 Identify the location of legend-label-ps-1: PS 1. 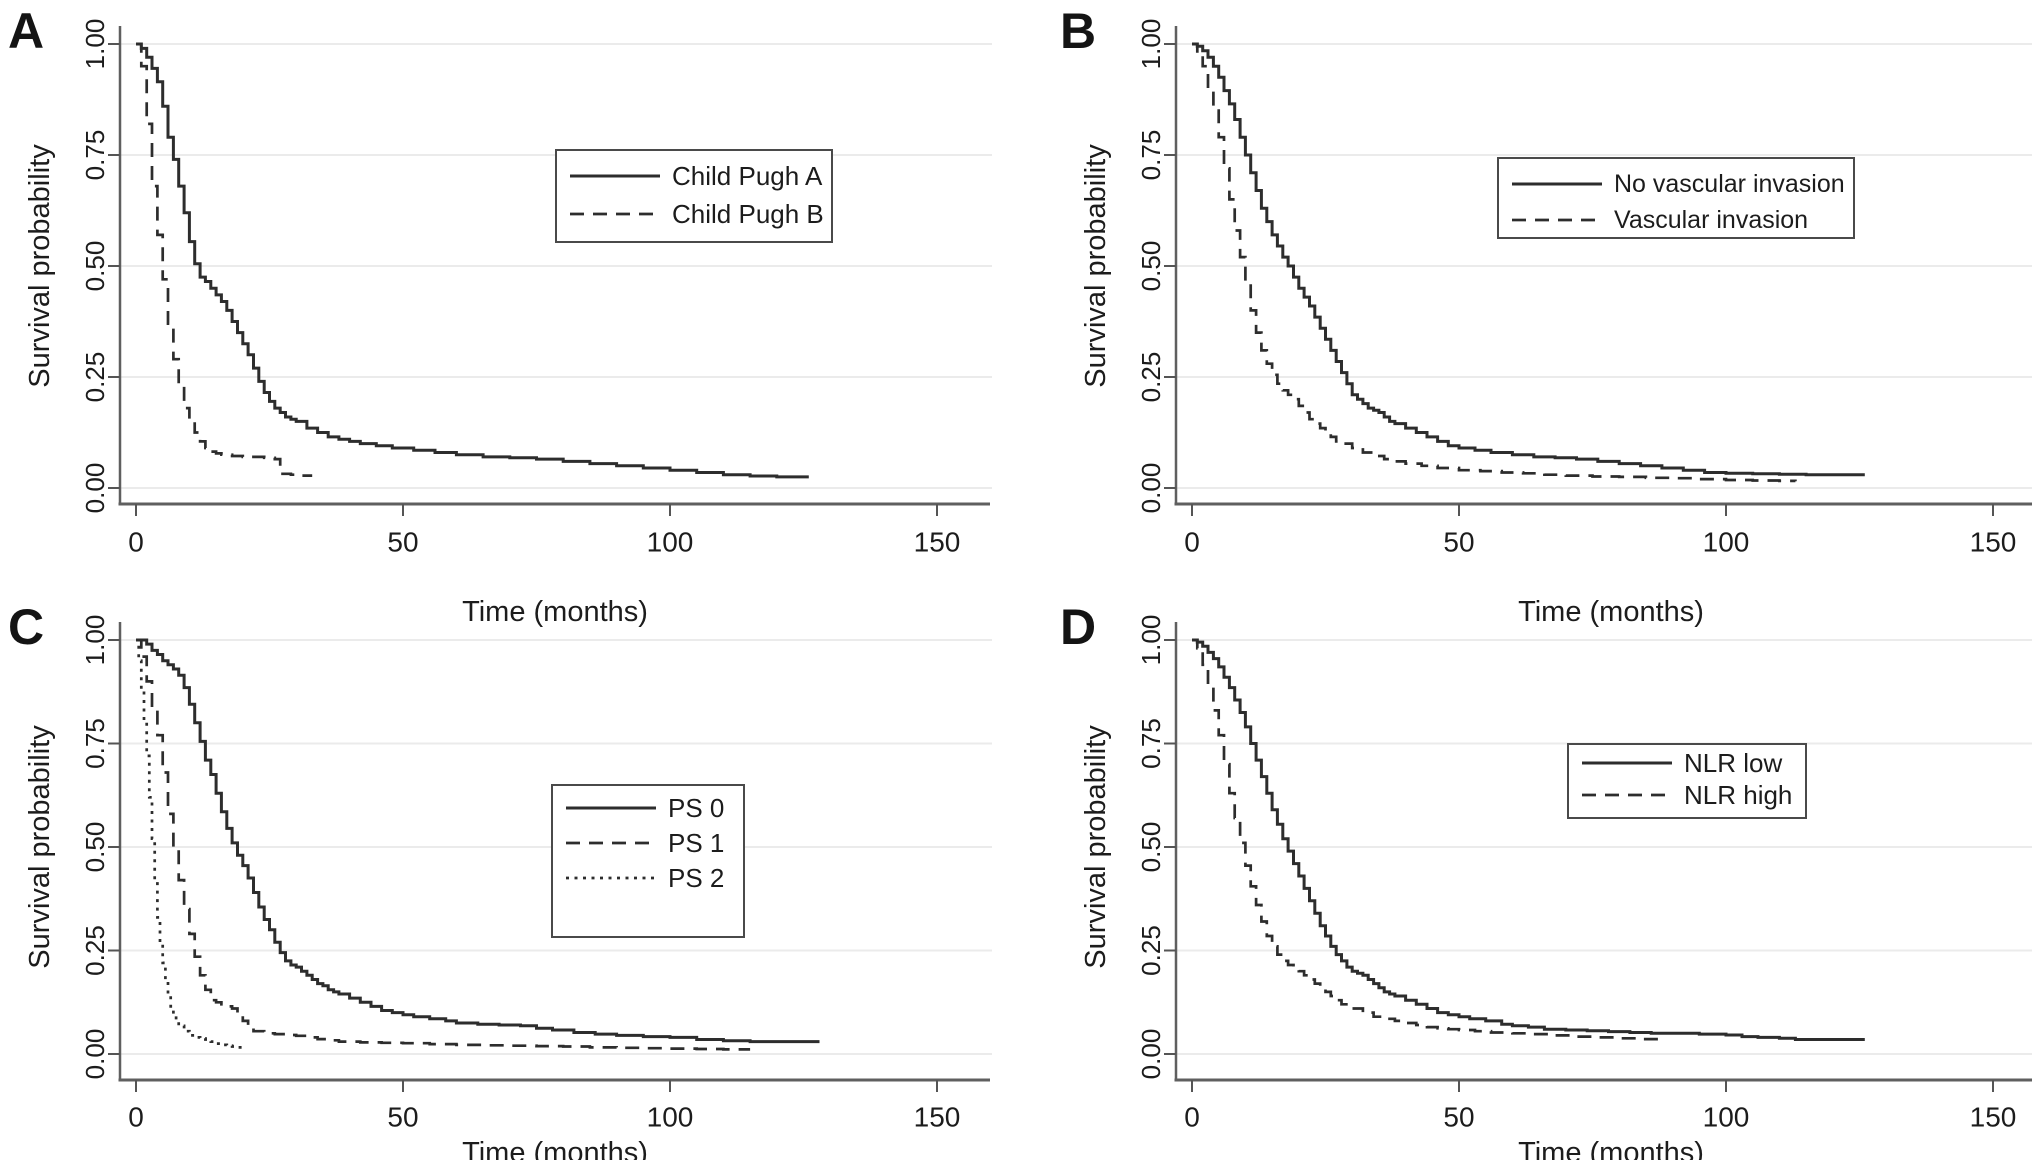
(696, 843).